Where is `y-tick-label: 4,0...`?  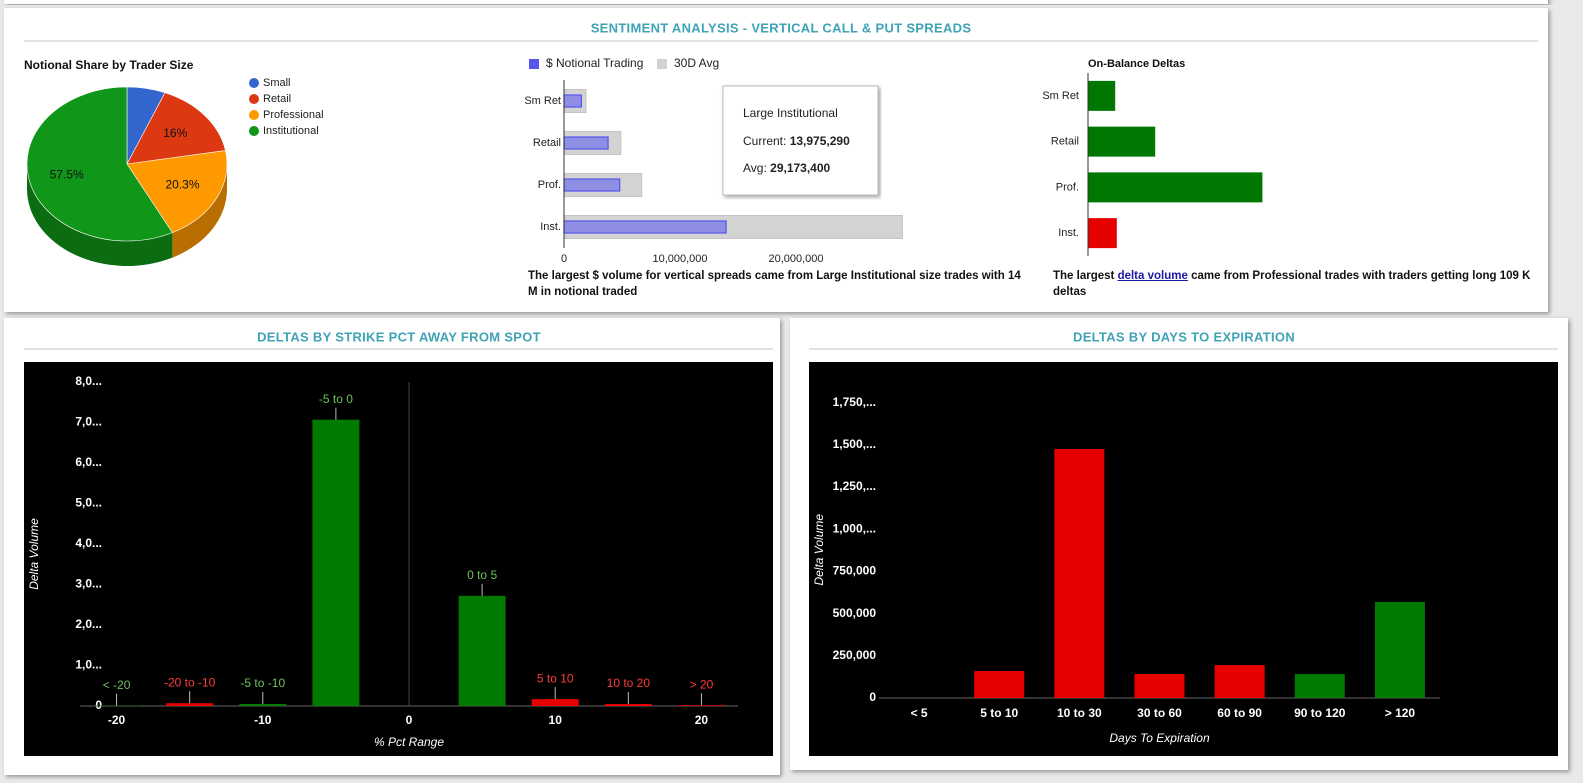
y-tick-label: 4,0... is located at coordinates (88, 543).